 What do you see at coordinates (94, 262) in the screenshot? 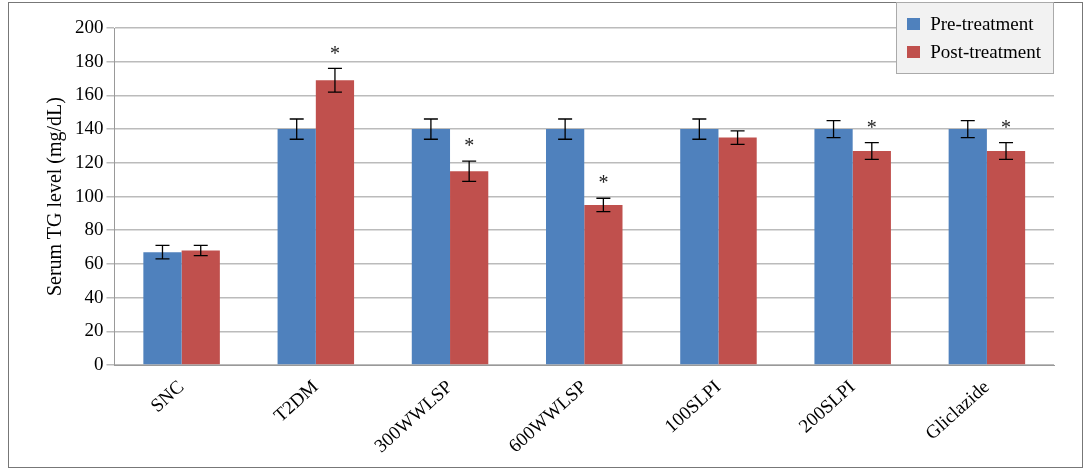
I see `y-tick-label: 60` at bounding box center [94, 262].